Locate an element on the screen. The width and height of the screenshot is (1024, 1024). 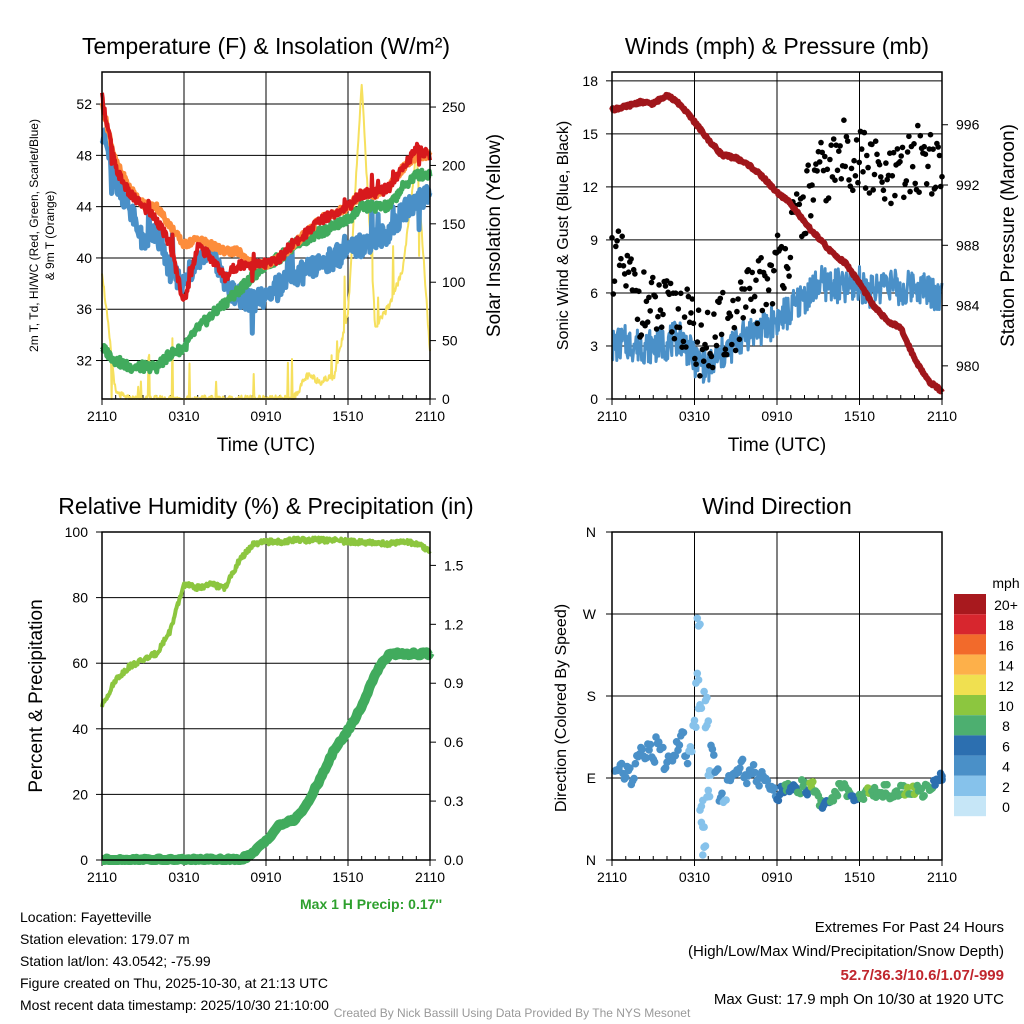
y-tick-label: 40 is located at coordinates (80, 729).